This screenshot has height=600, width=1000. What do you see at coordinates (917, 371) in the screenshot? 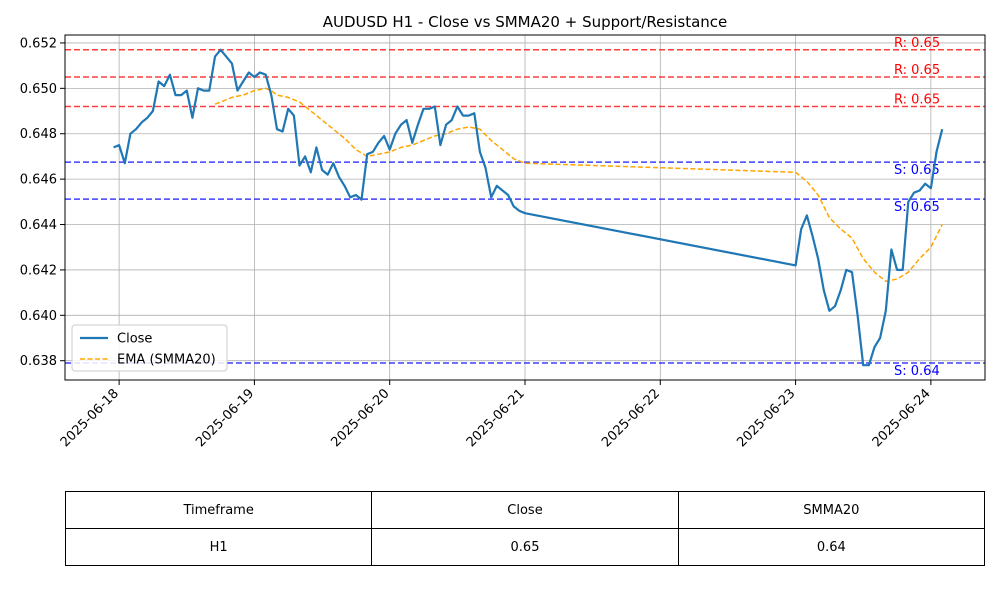
I see `support-label: S: 0.64` at bounding box center [917, 371].